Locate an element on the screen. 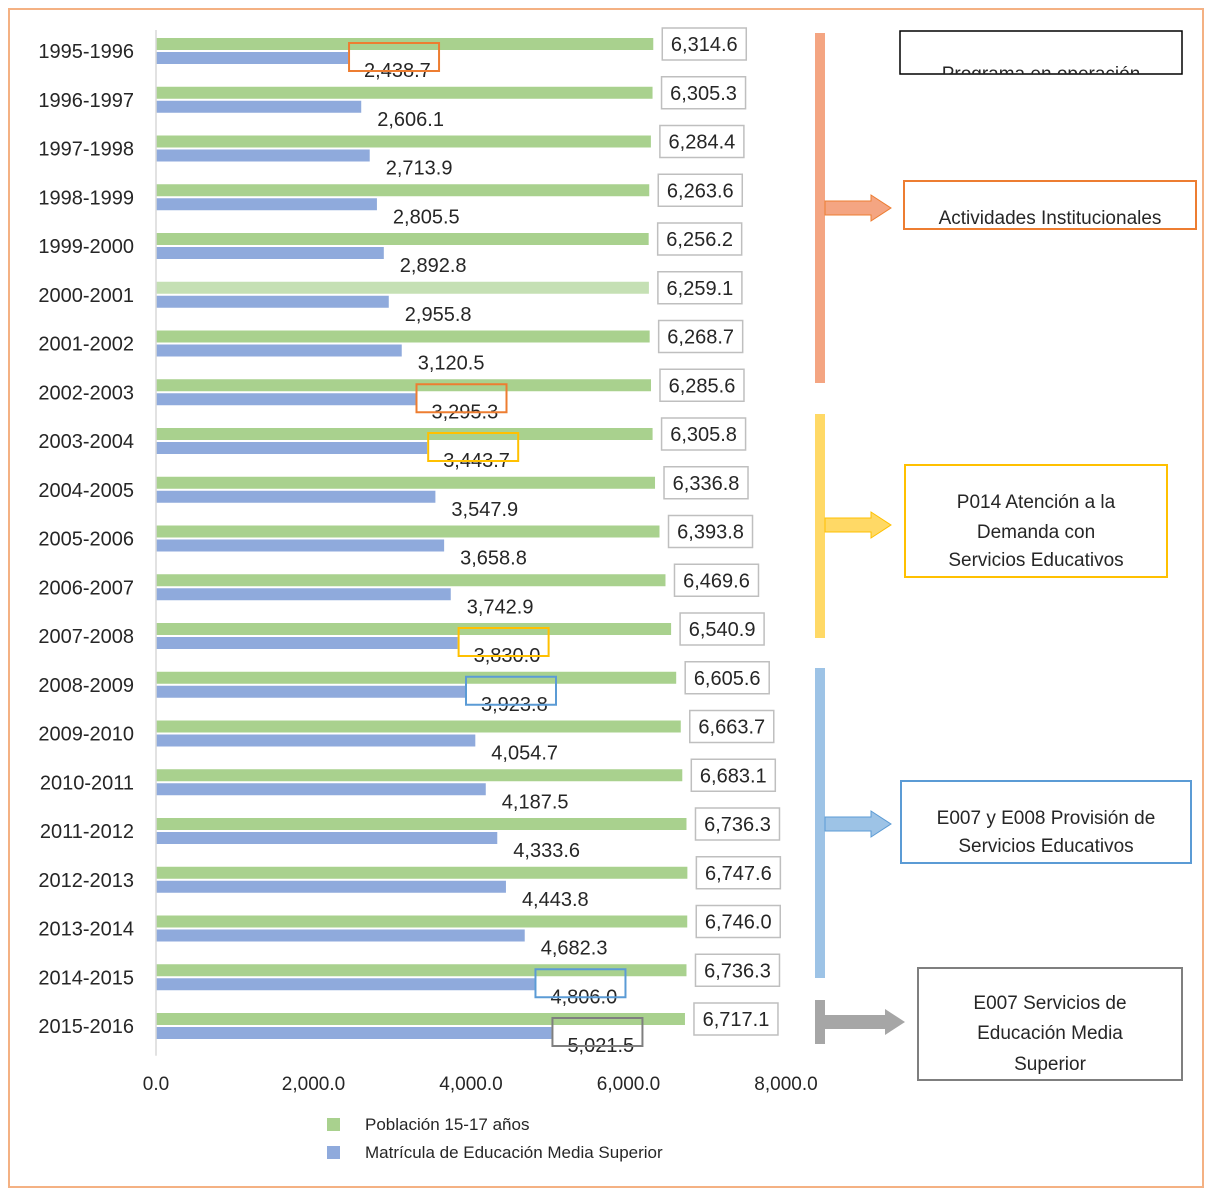 This screenshot has width=1210, height=1192. data-label-poblacion: 6,663.7 is located at coordinates (731, 728).